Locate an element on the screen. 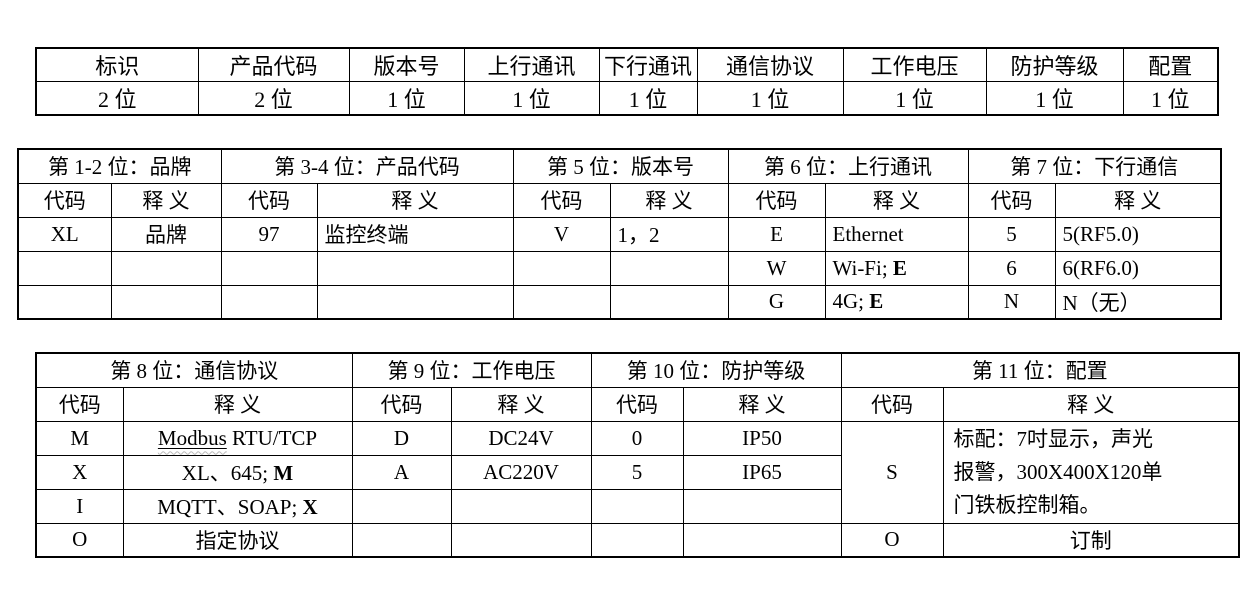  group-title-downlink: 第 7 位：下行通信 is located at coordinates (1094, 166).